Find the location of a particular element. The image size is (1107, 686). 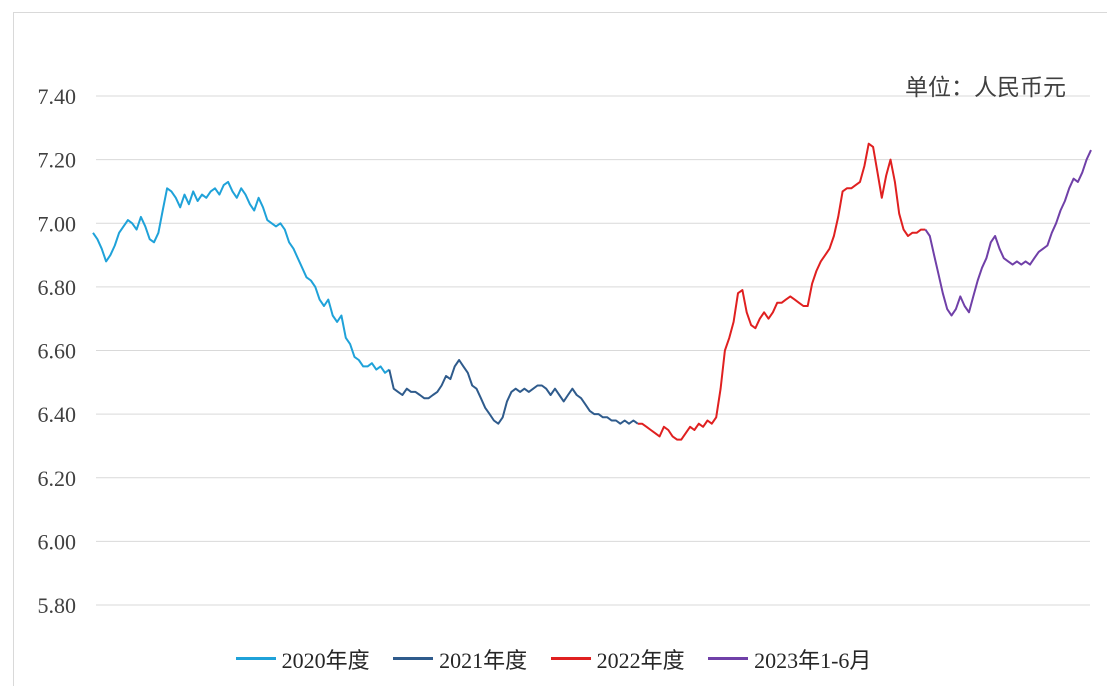

legend-label-2023: 2023年1-6月 is located at coordinates (813, 660).